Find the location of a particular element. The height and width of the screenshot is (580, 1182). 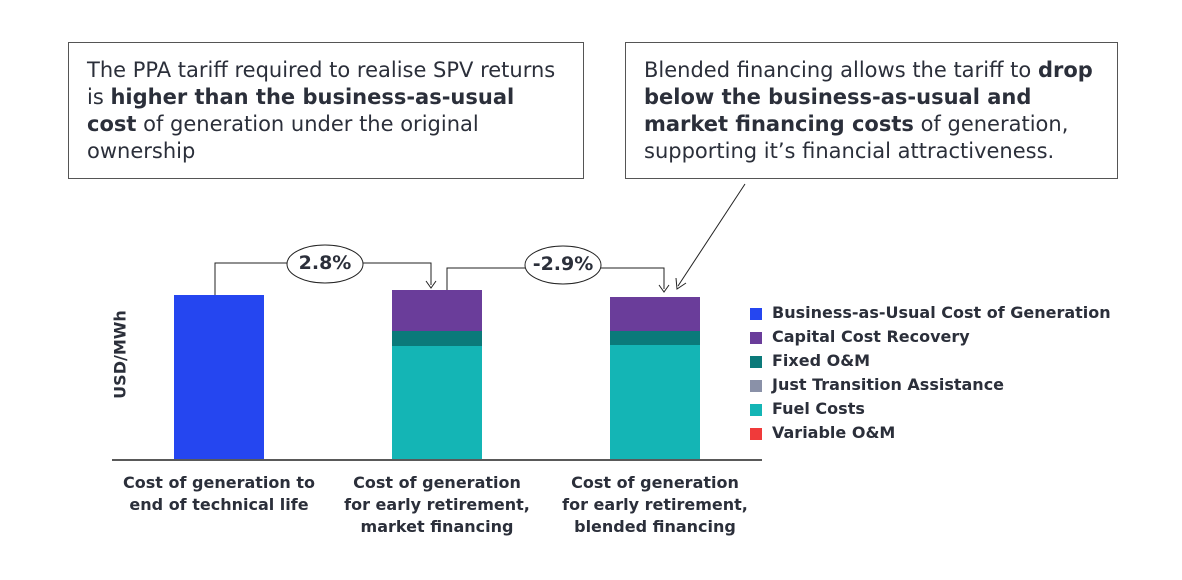

y-axis-label: USD/MWh is located at coordinates (120, 354).